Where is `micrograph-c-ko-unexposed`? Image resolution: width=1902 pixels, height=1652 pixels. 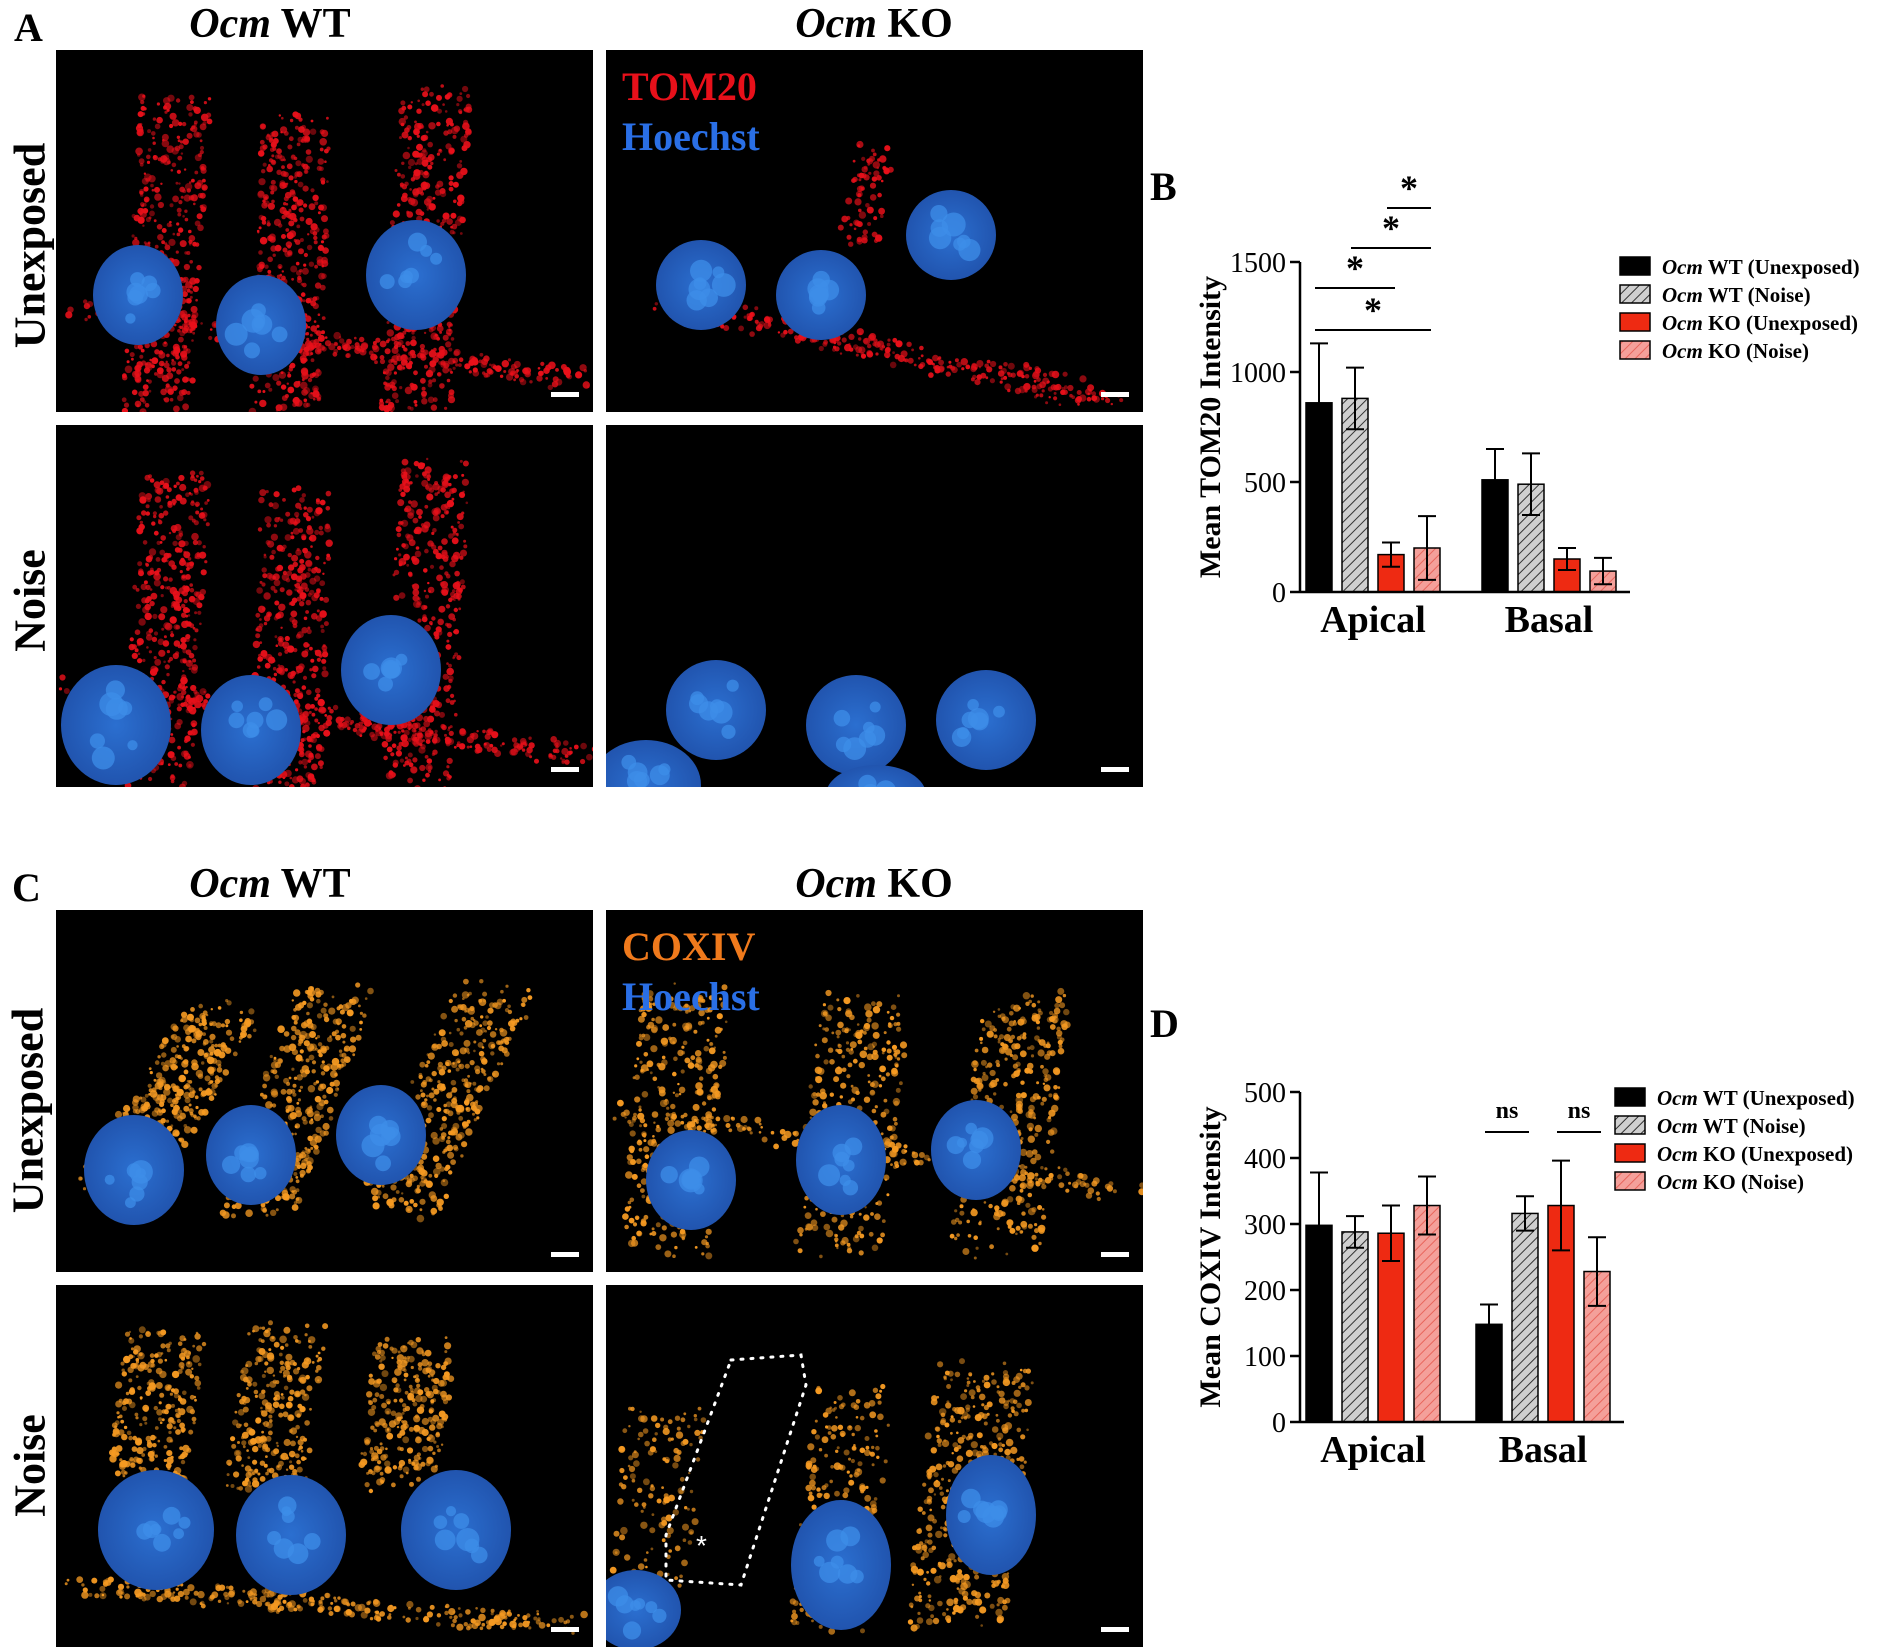 micrograph-c-ko-unexposed is located at coordinates (874, 1091).